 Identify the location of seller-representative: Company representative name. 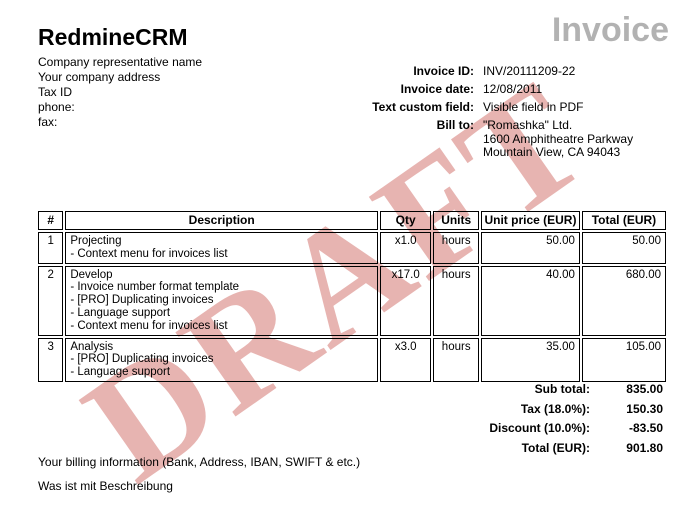
(120, 62).